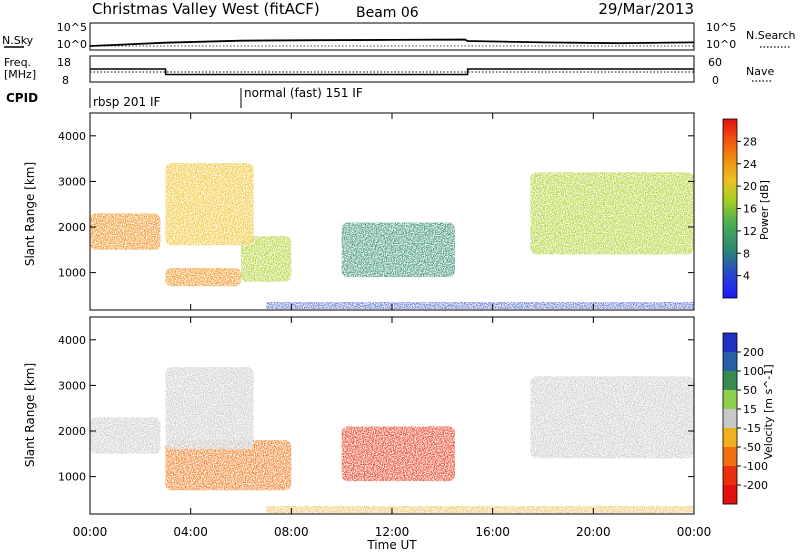 The image size is (800, 554). I want to click on time-tick-label: 04:00, so click(190, 532).